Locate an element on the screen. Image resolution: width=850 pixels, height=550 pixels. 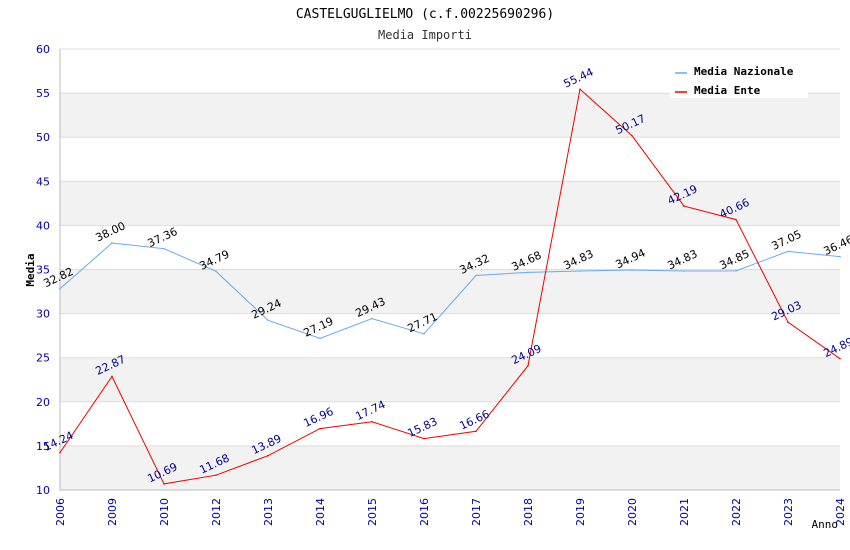
chart-title: CASTELGUGLIELMO (c.f.00225690296) is located at coordinates (425, 14).